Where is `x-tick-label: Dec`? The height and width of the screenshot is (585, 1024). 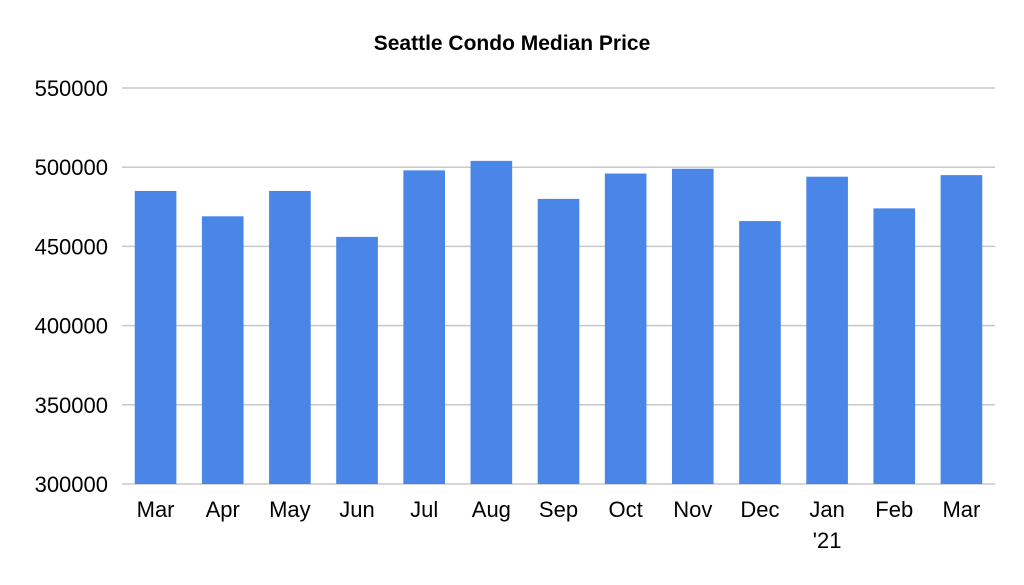
x-tick-label: Dec is located at coordinates (759, 509).